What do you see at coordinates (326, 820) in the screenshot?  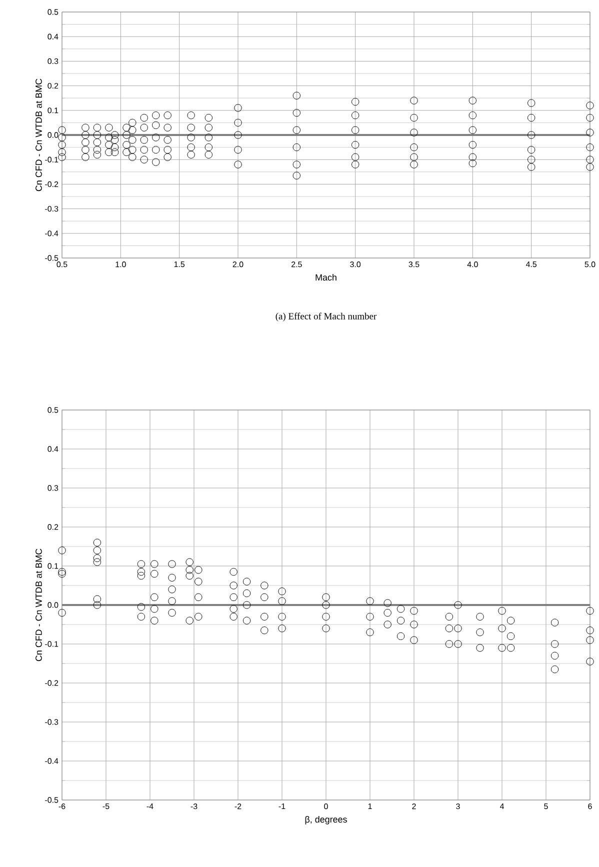 I see `x-axis-title: β, degrees` at bounding box center [326, 820].